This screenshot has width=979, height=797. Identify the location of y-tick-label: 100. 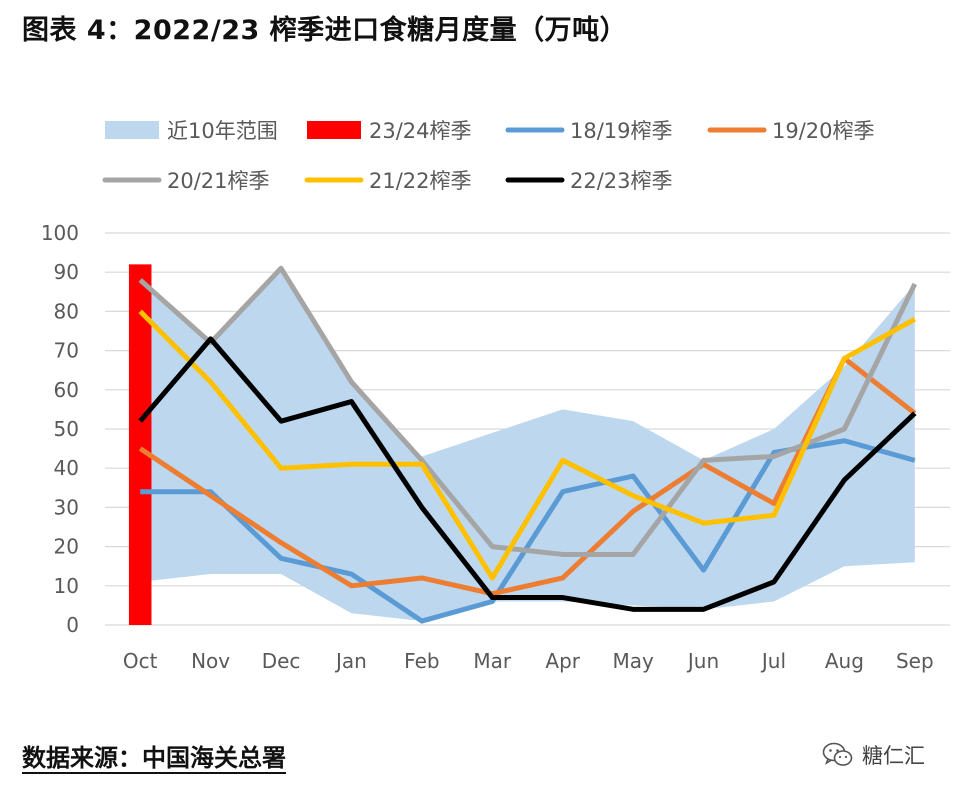
(60, 233).